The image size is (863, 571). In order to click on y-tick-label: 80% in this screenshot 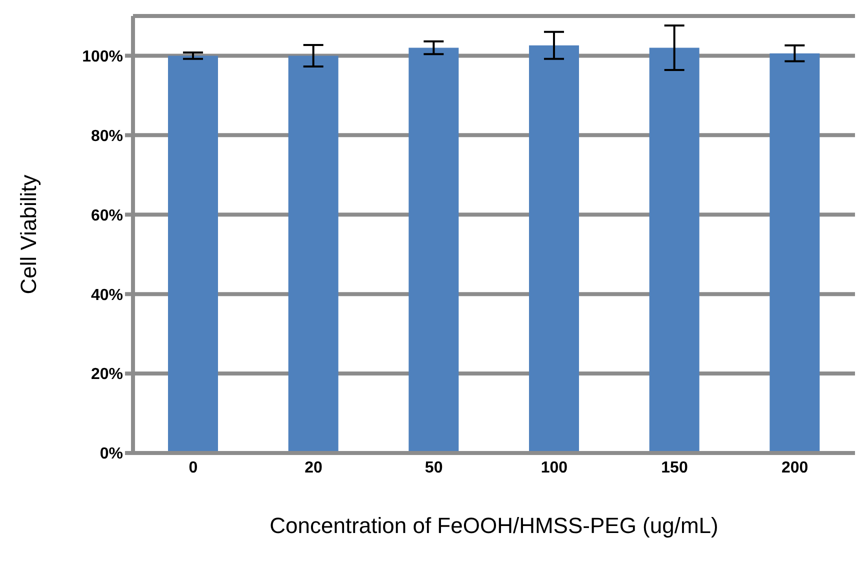, I will do `click(106, 136)`.